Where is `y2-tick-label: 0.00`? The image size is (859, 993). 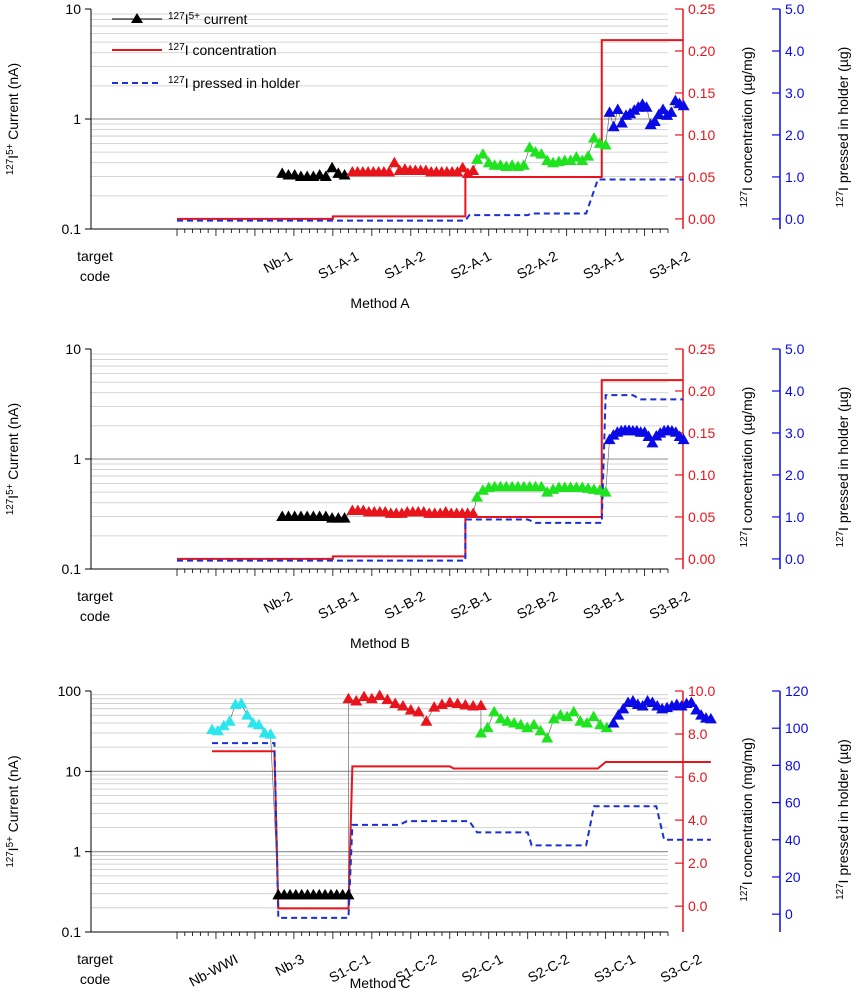 y2-tick-label: 0.00 is located at coordinates (701, 559).